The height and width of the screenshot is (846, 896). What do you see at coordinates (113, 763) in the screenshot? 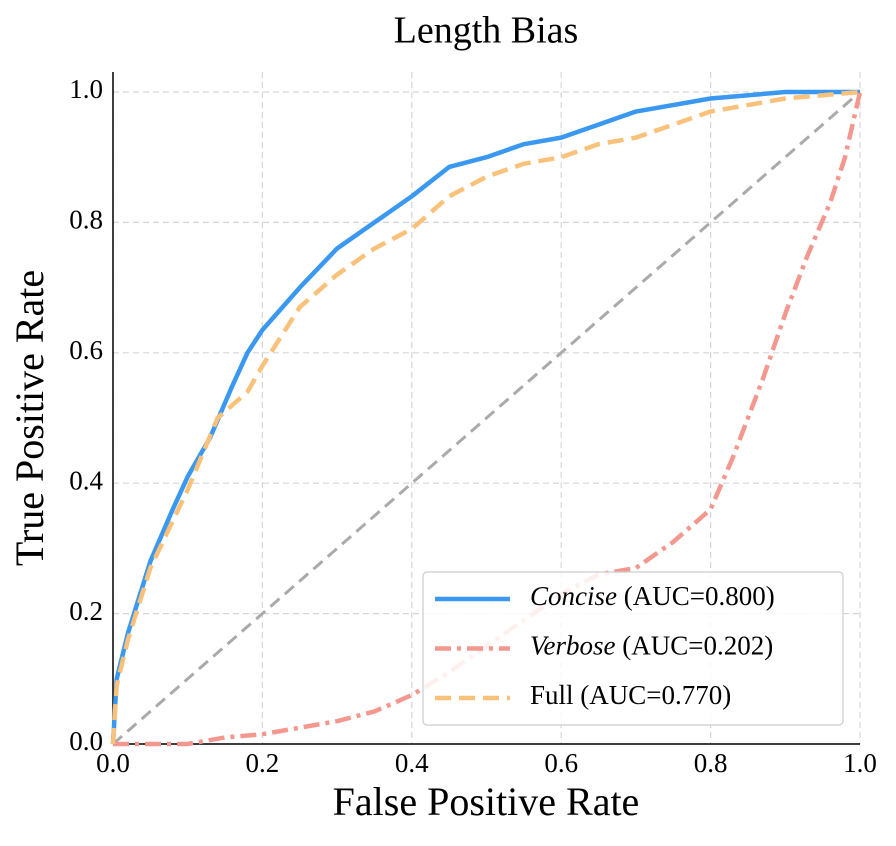
I see `x-tick-label: 0.0` at bounding box center [113, 763].